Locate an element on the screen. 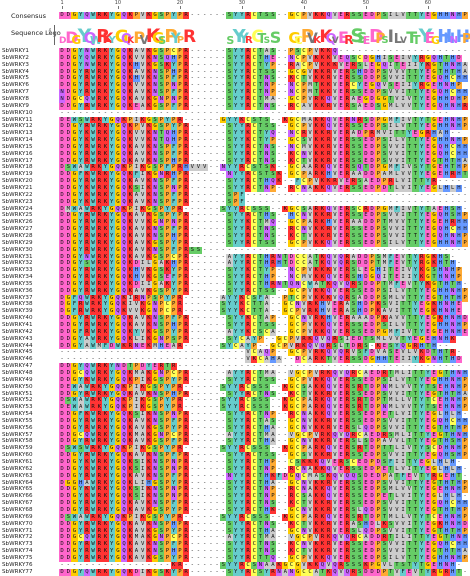  logo-glyph: P is located at coordinates (465, 39).